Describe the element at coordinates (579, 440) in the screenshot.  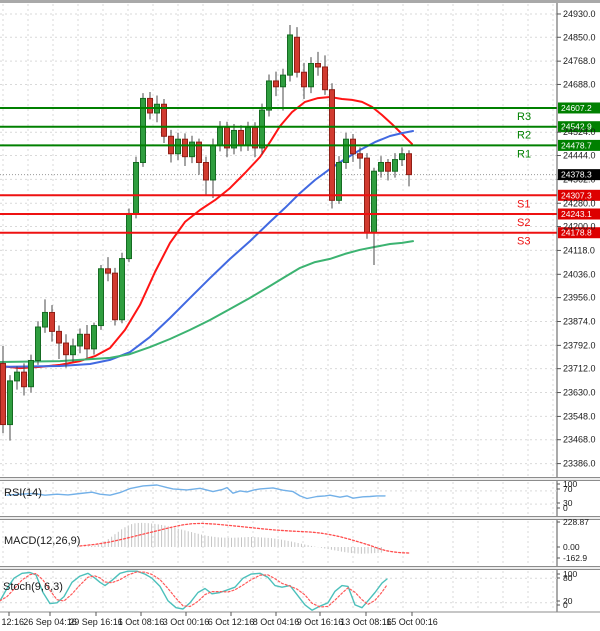
I see `price-axis-label: 23468.0` at that location.